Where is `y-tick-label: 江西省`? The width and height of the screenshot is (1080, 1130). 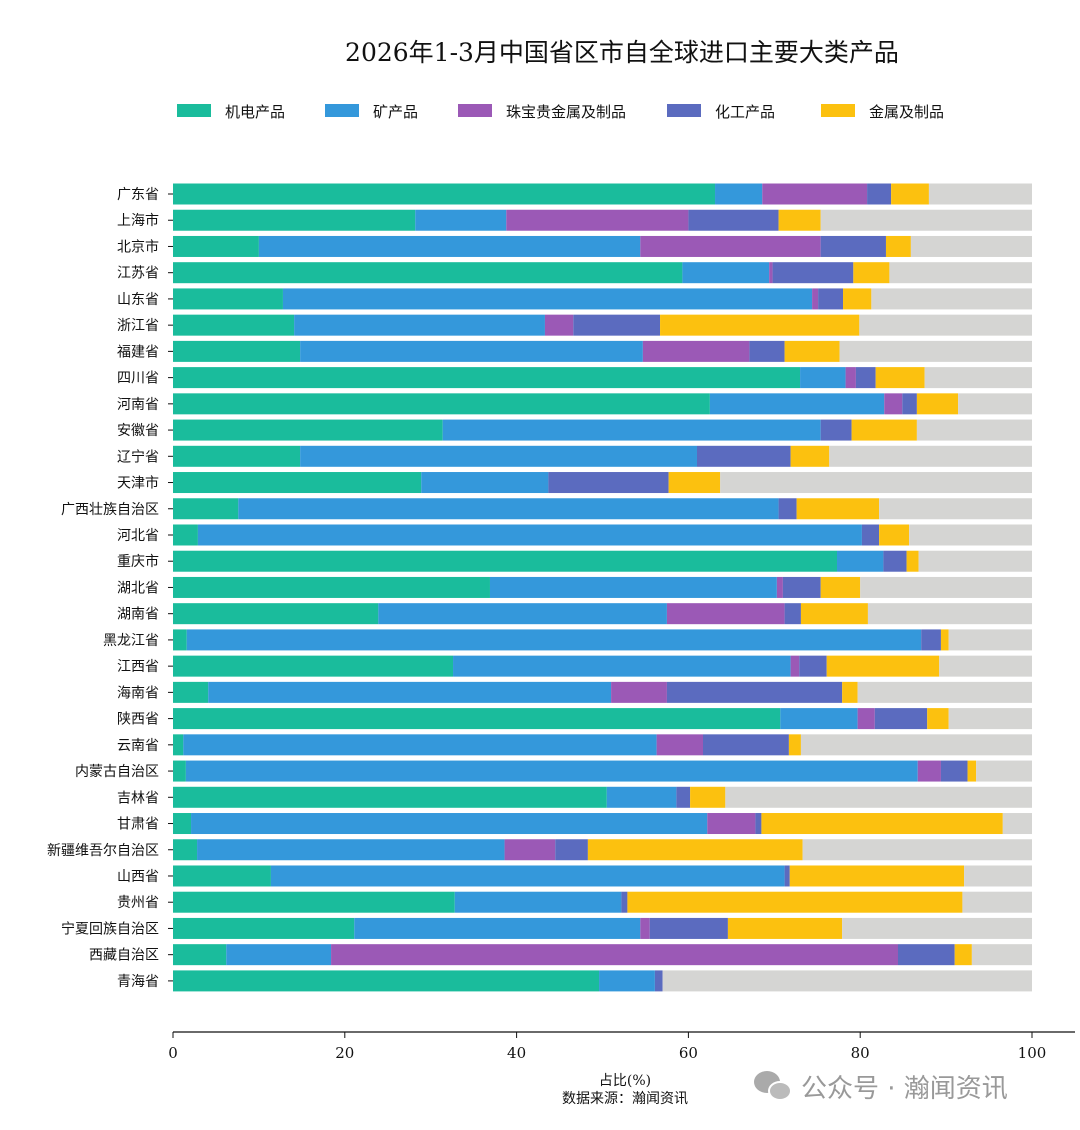
y-tick-label: 江西省 is located at coordinates (138, 667).